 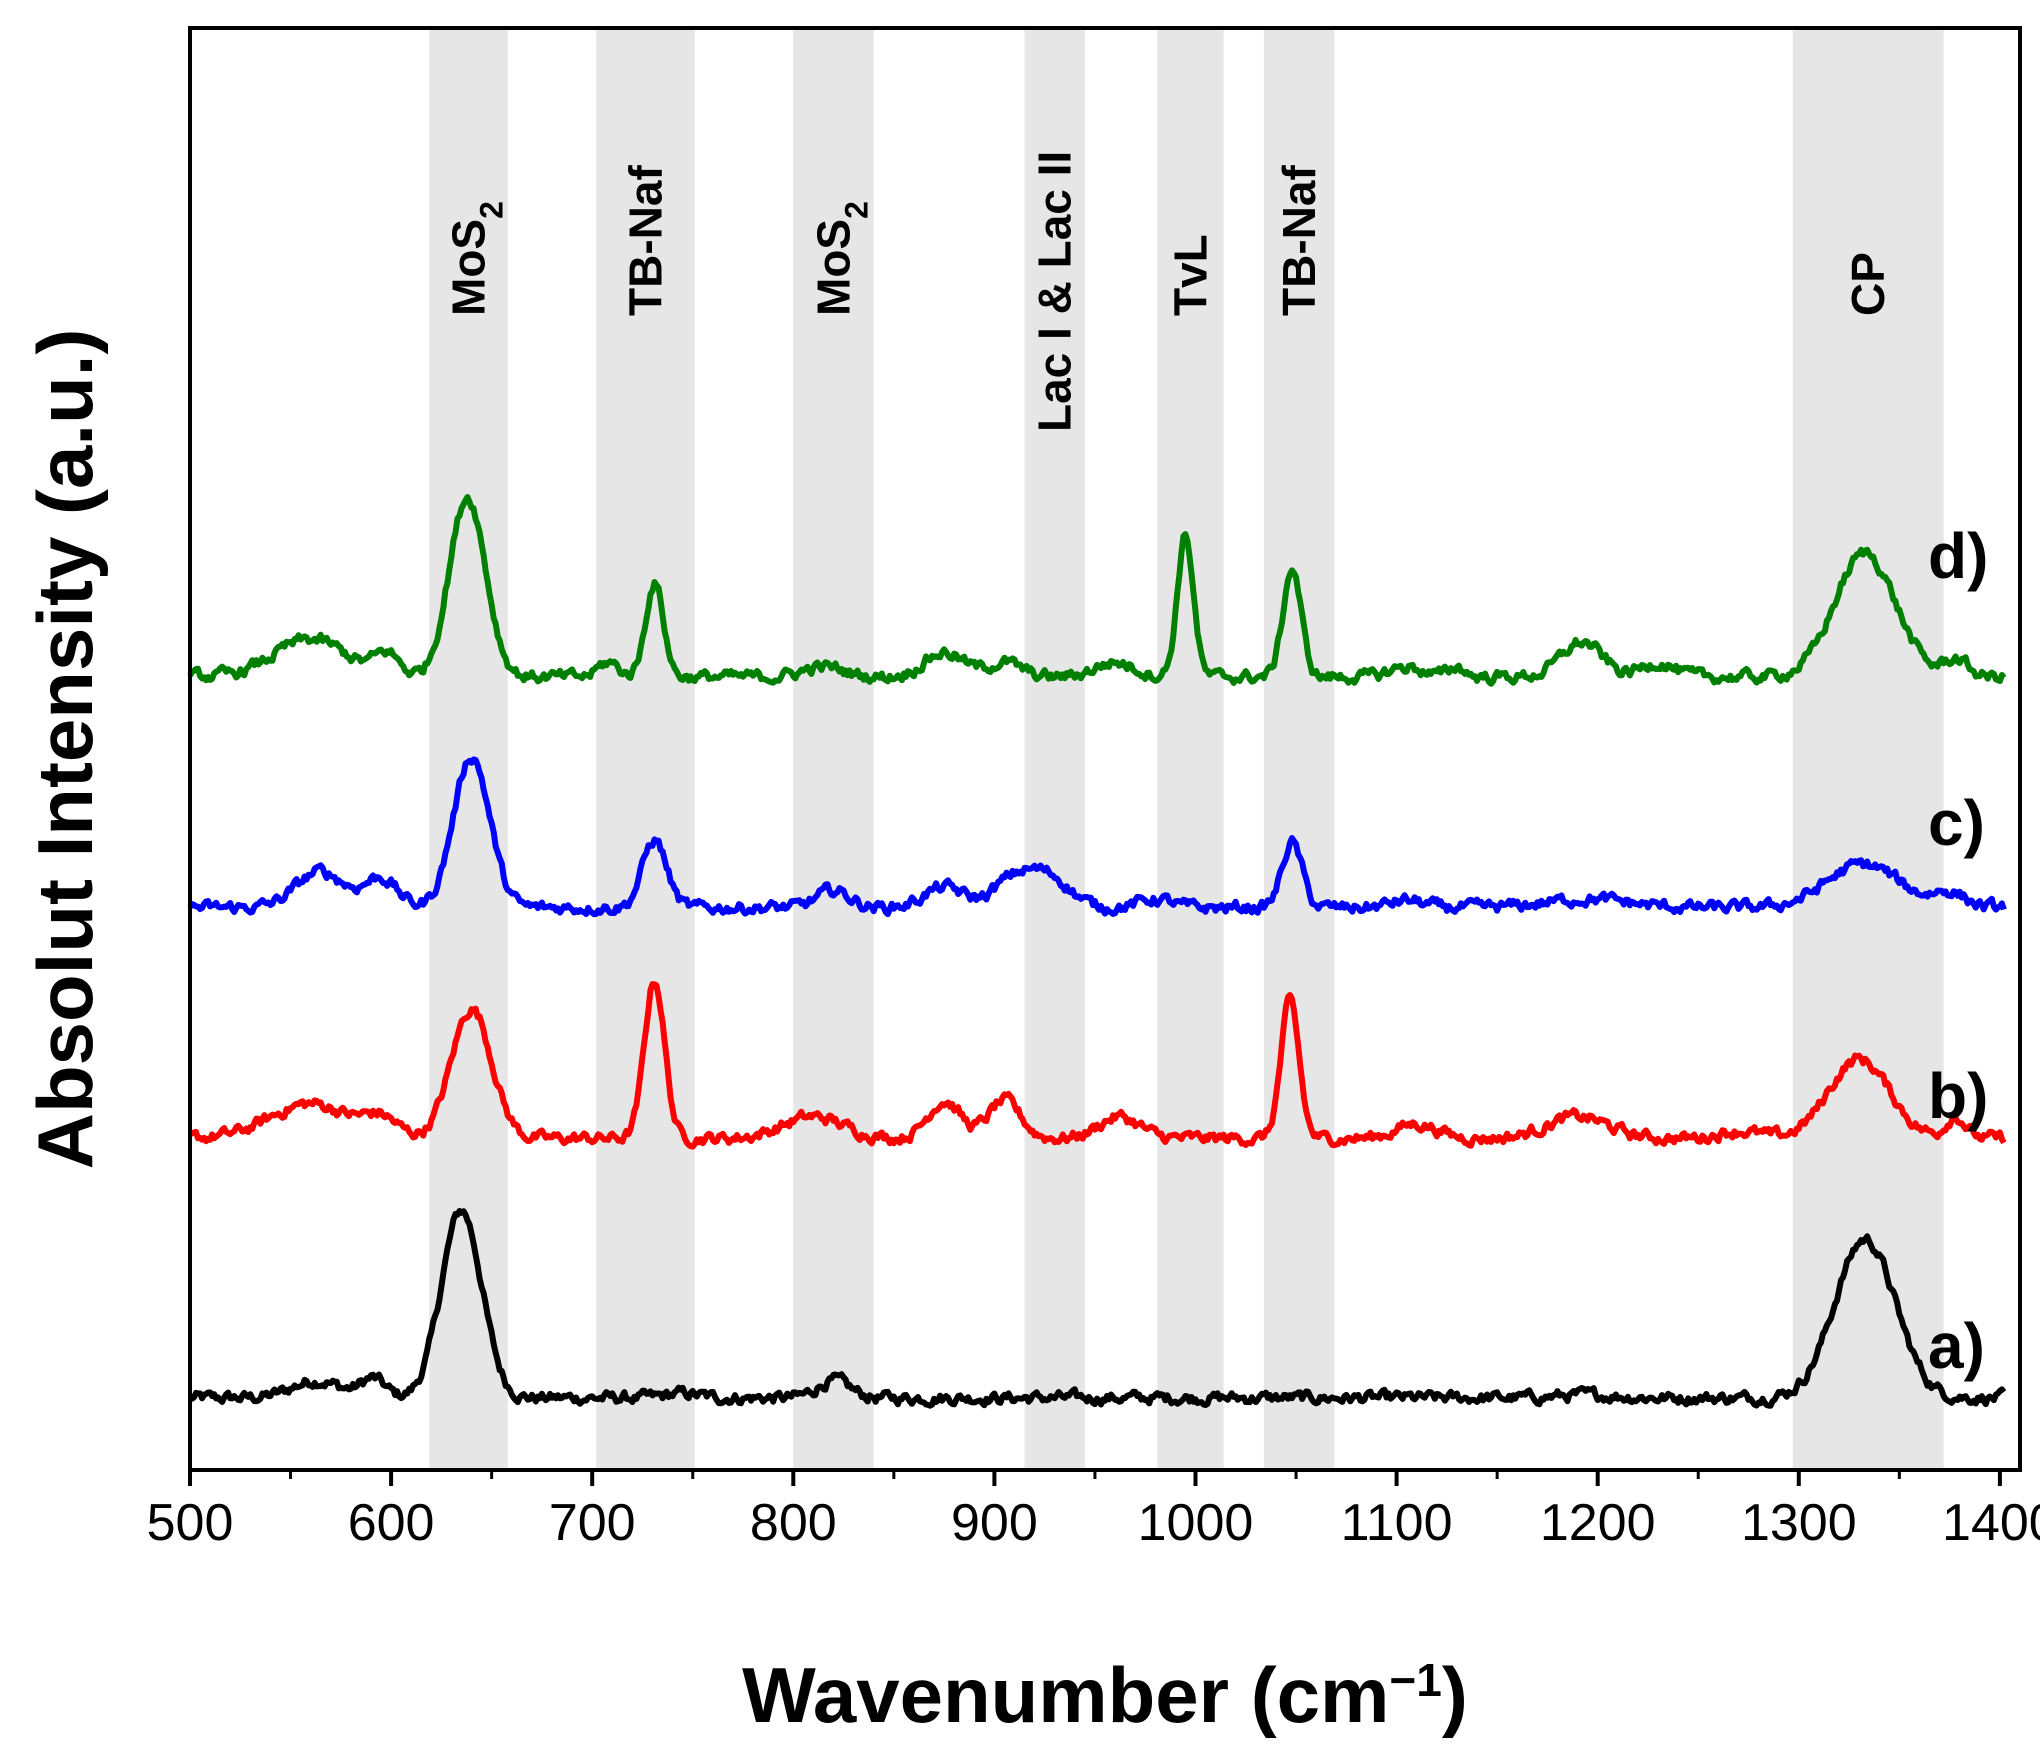 What do you see at coordinates (1868, 284) in the screenshot?
I see `band-label-6: CP` at bounding box center [1868, 284].